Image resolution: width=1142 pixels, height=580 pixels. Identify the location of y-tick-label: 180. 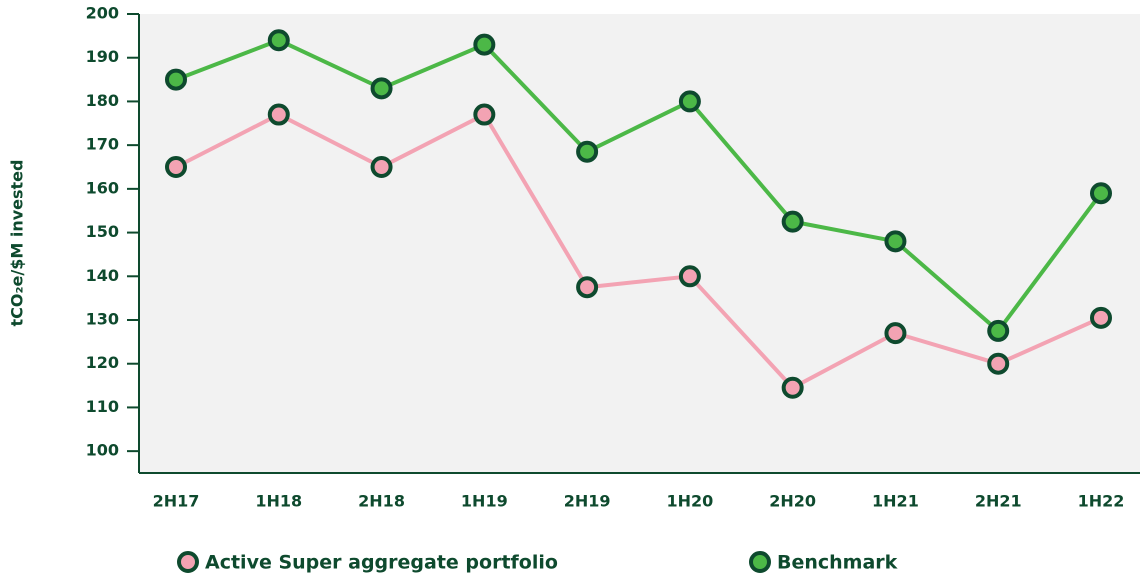
(102, 100).